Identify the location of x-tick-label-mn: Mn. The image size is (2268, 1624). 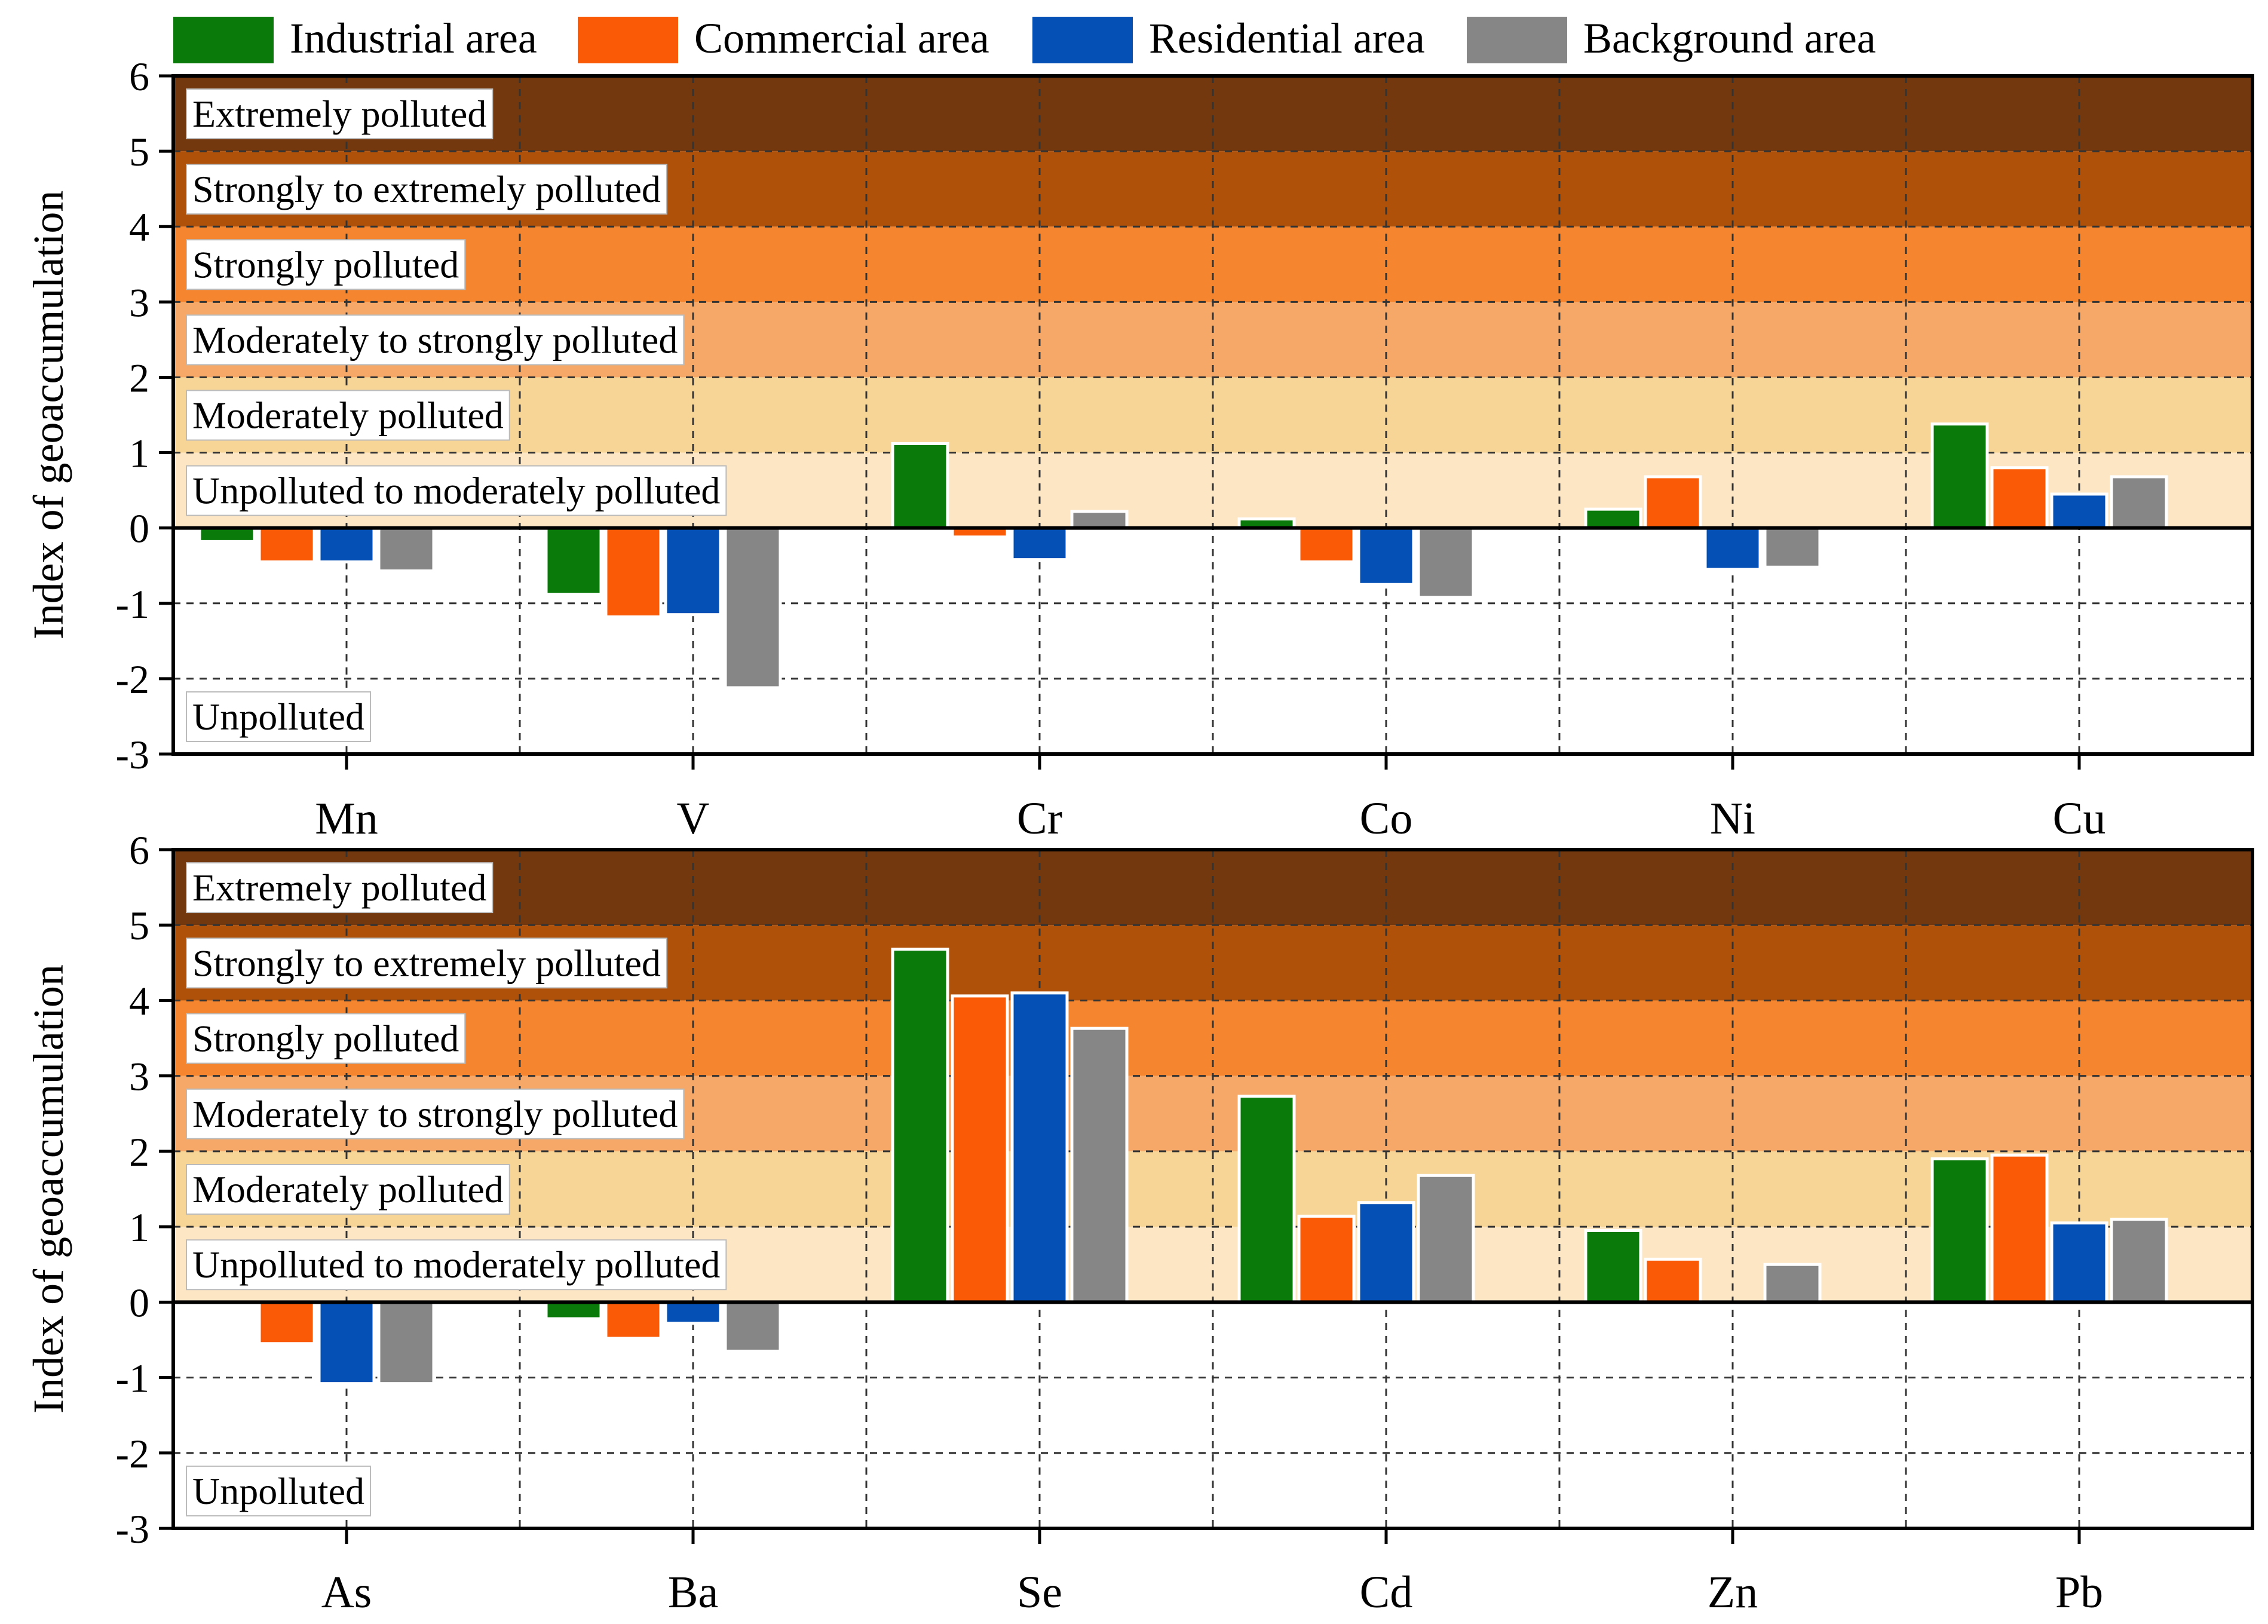
(346, 818).